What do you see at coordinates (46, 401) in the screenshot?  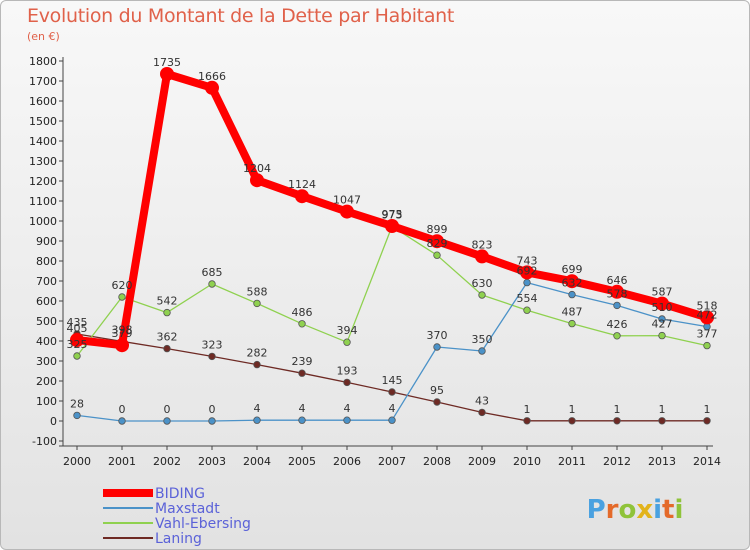 I see `y-tick-label: 100` at bounding box center [46, 401].